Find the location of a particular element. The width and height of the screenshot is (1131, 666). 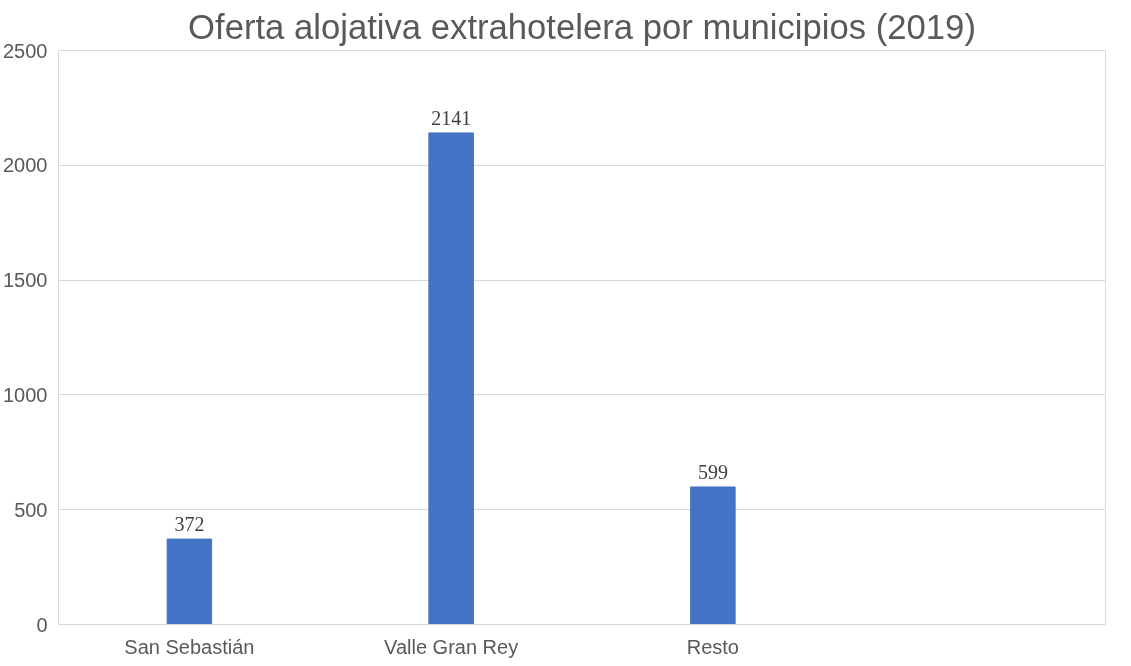

data-label: 599 is located at coordinates (712, 471).